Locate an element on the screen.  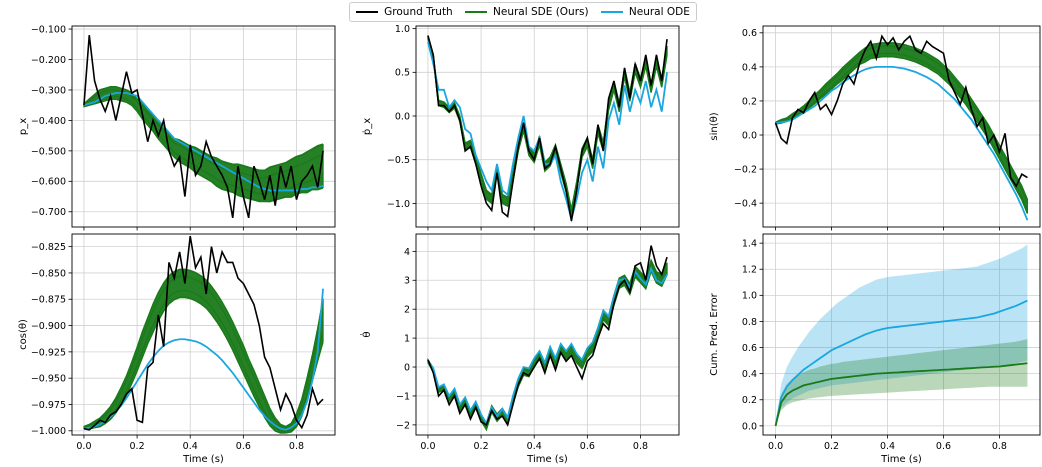
y-tick-label: −0.500 is located at coordinates (48, 151).